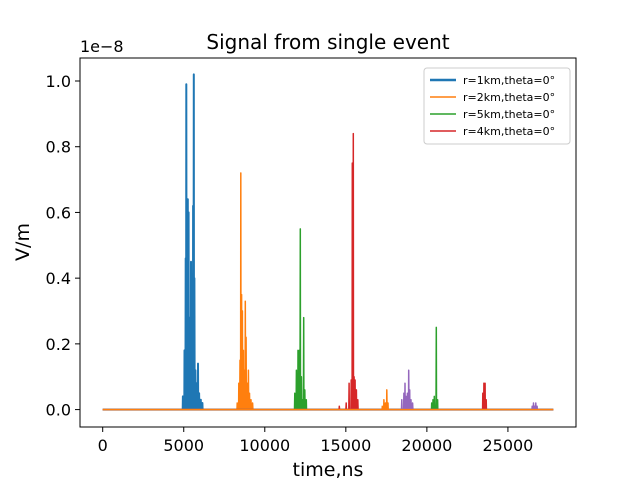 This screenshot has width=640, height=480. What do you see at coordinates (103, 445) in the screenshot?
I see `x-tick-label: 0` at bounding box center [103, 445].